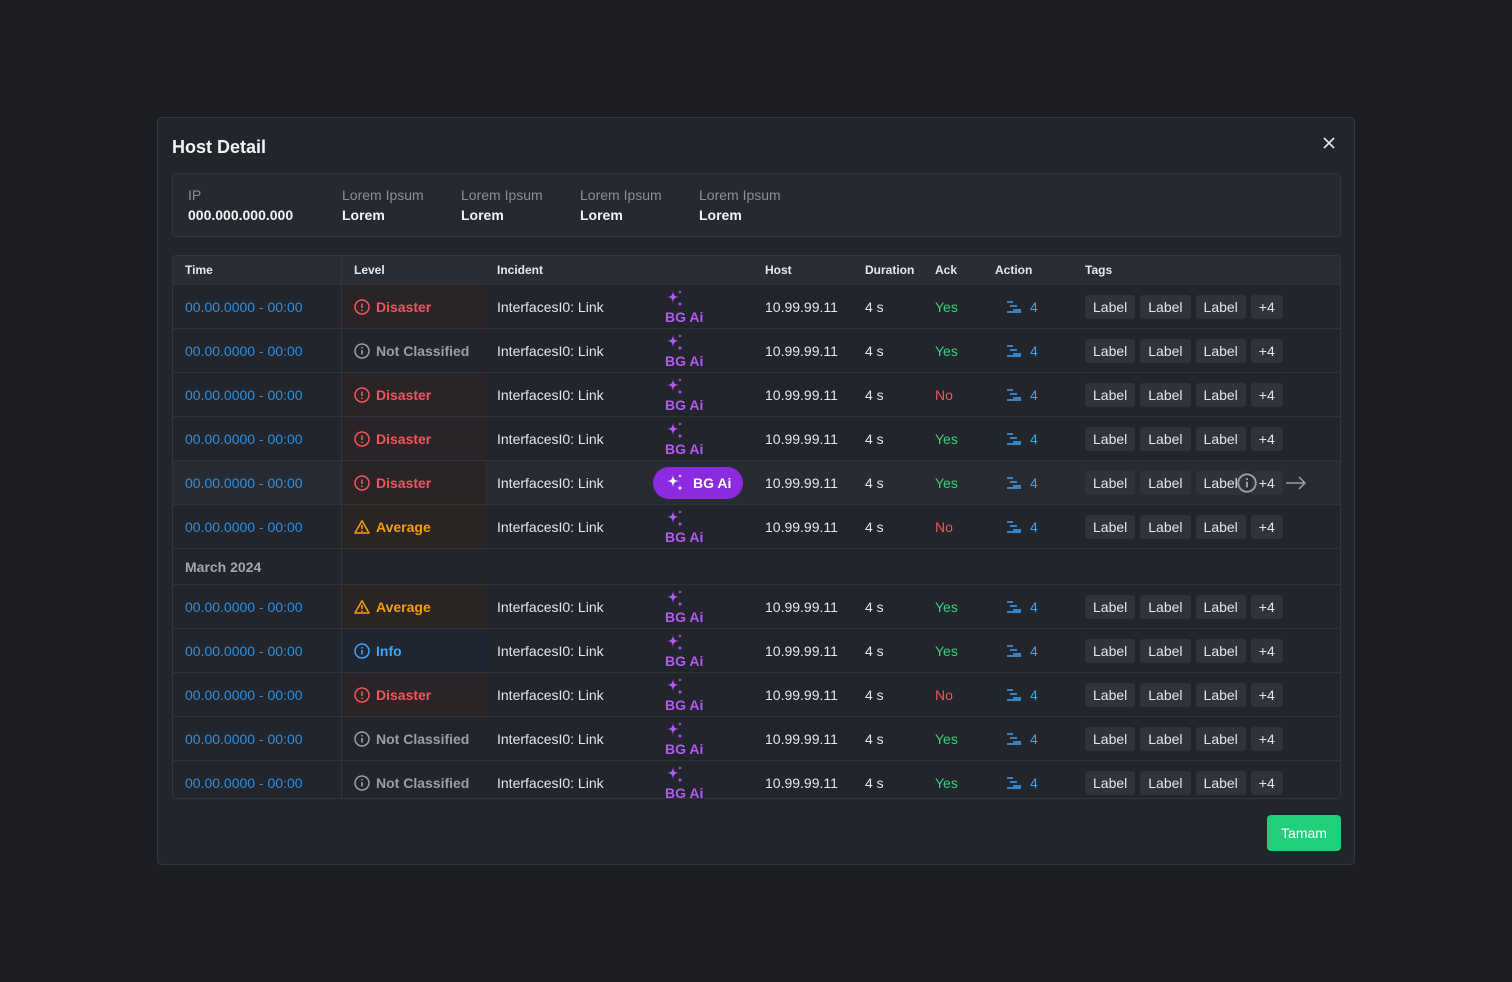 This screenshot has height=982, width=1512. I want to click on action-icon, so click(1014, 394).